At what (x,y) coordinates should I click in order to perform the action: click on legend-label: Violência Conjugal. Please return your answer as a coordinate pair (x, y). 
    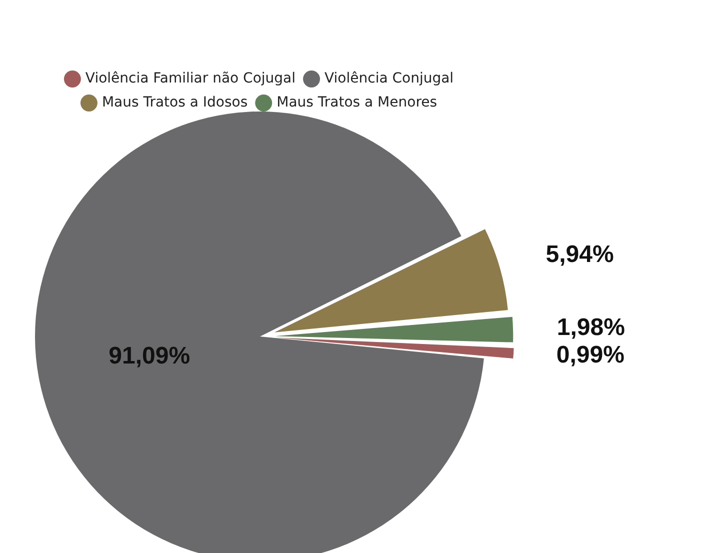
    Looking at the image, I should click on (389, 78).